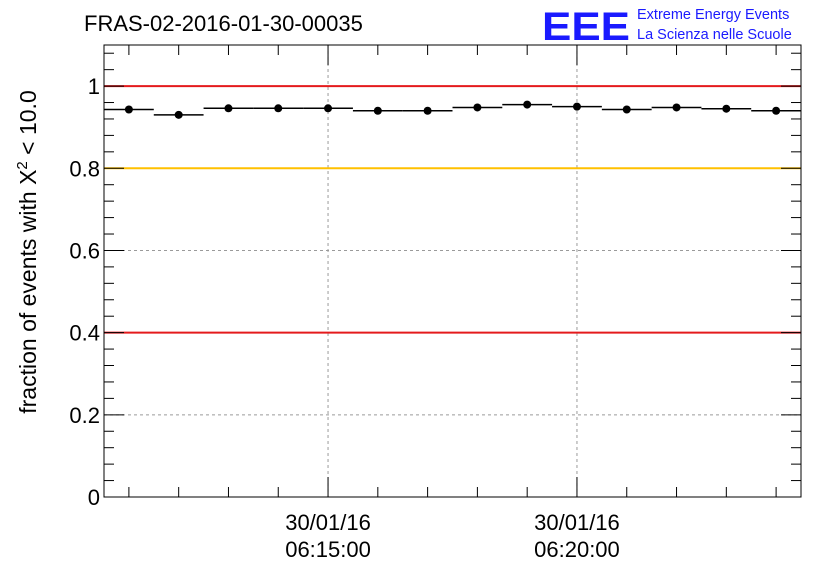 This screenshot has height=572, width=836. What do you see at coordinates (28, 177) in the screenshot?
I see `y-axis-label-symbol: X` at bounding box center [28, 177].